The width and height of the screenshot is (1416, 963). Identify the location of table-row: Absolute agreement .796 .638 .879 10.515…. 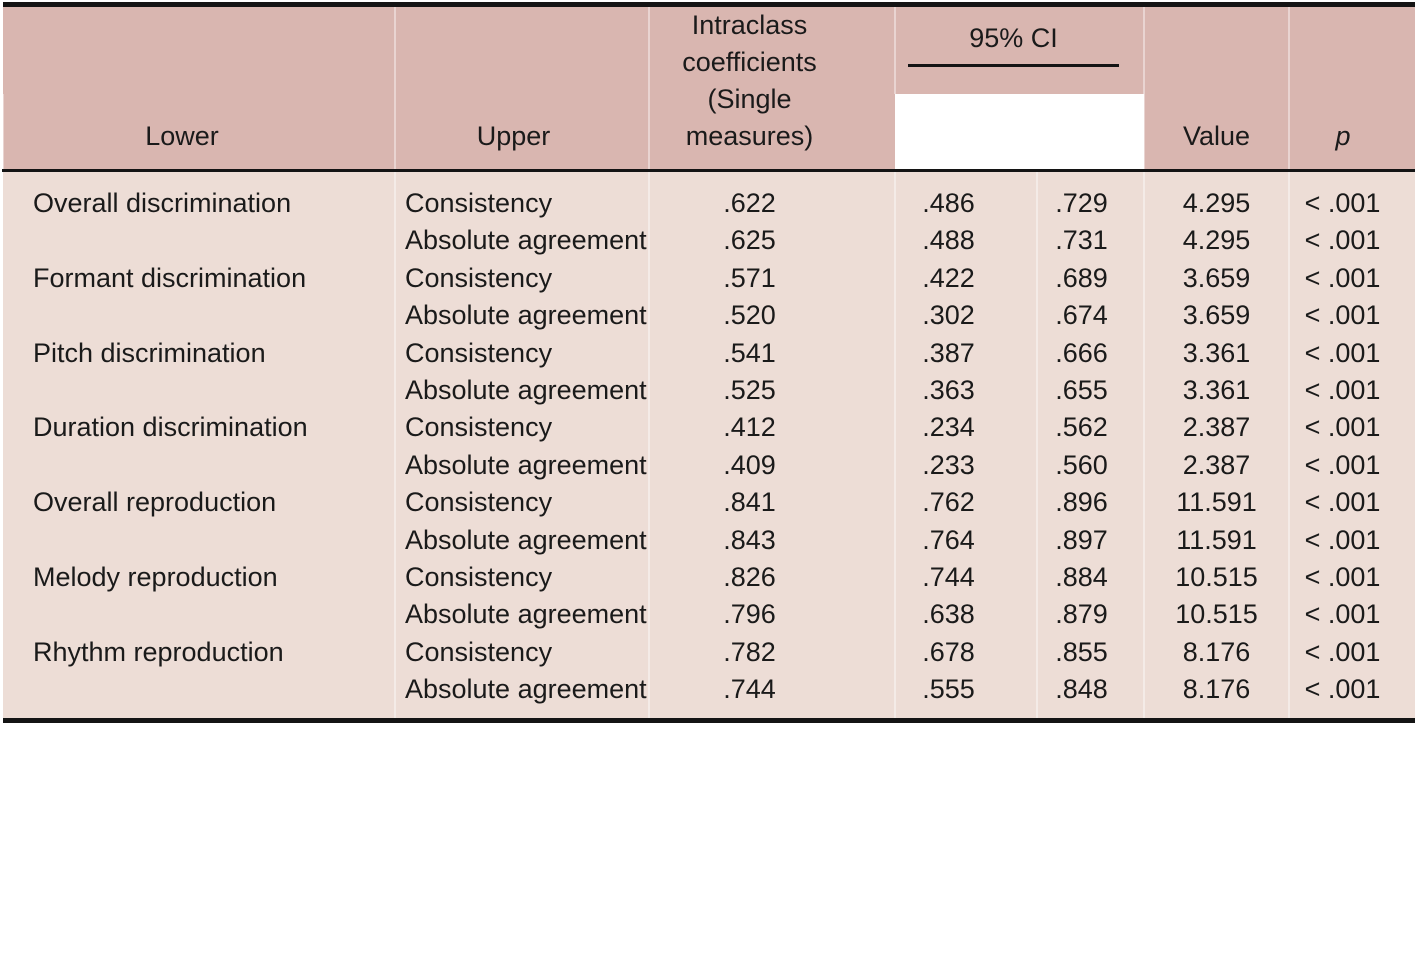
(709, 615).